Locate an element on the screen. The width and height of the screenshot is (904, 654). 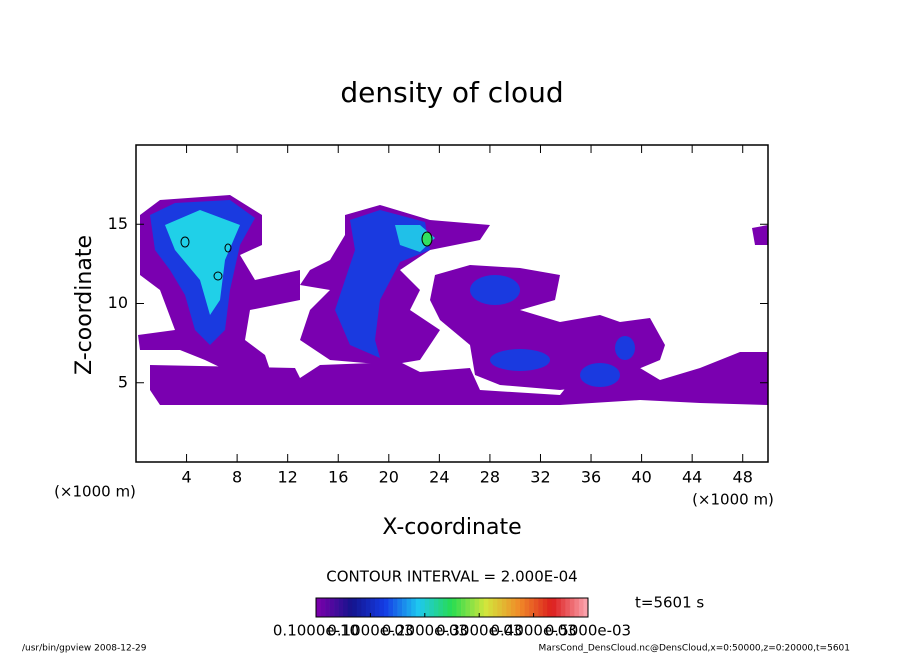
y-axis-label: Z-coordinate is located at coordinates (84, 305).